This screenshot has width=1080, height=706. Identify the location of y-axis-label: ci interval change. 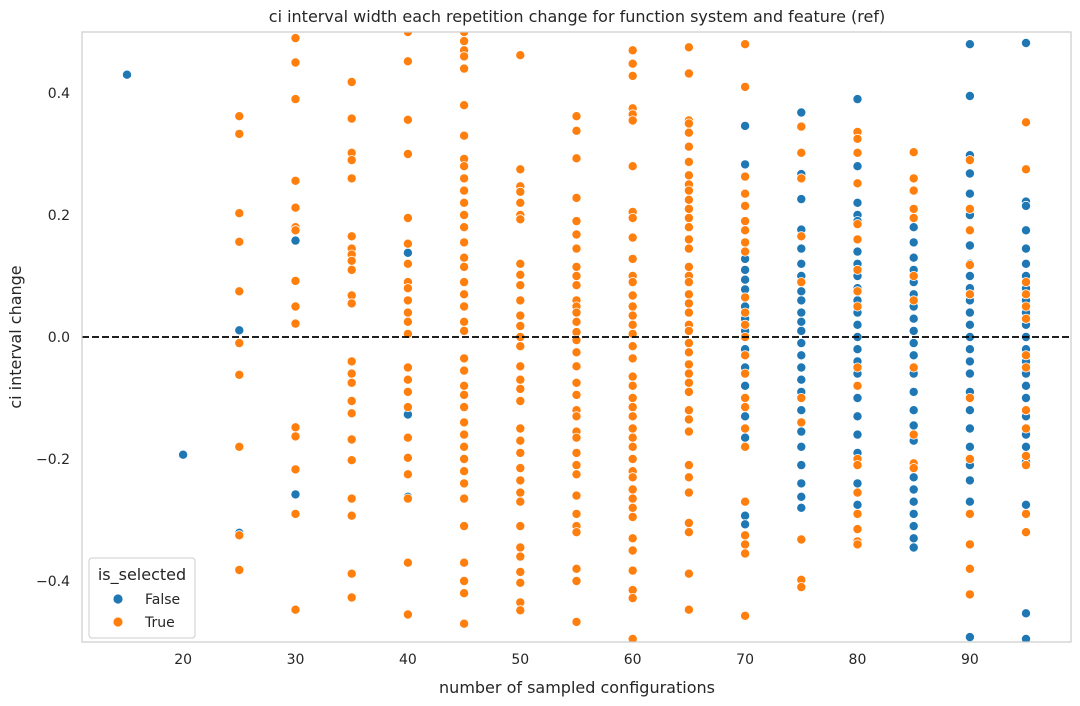
(15, 336).